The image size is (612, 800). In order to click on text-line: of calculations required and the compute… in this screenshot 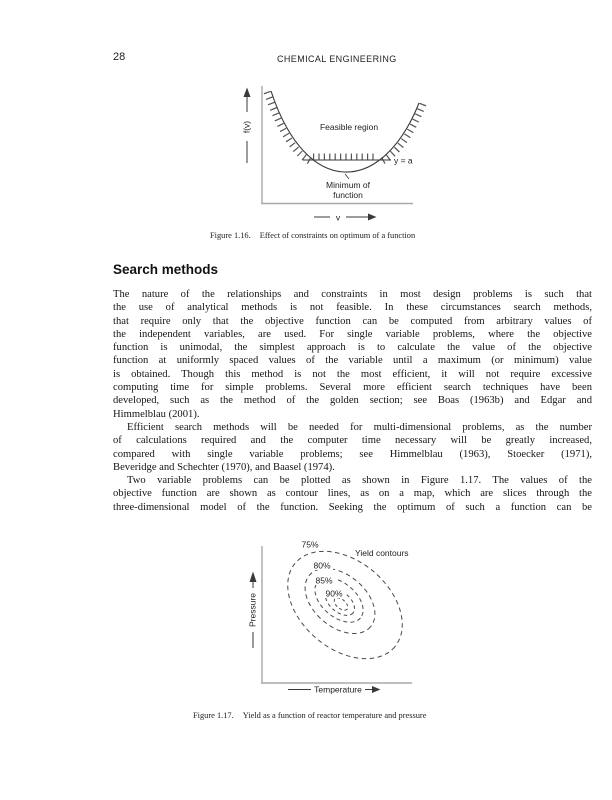, I will do `click(352, 441)`.